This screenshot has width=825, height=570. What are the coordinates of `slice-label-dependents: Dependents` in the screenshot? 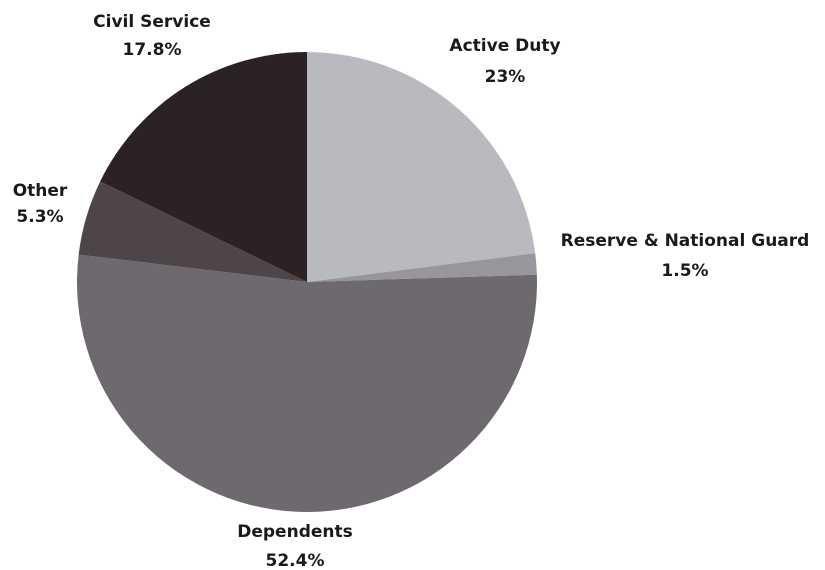 It's located at (295, 532).